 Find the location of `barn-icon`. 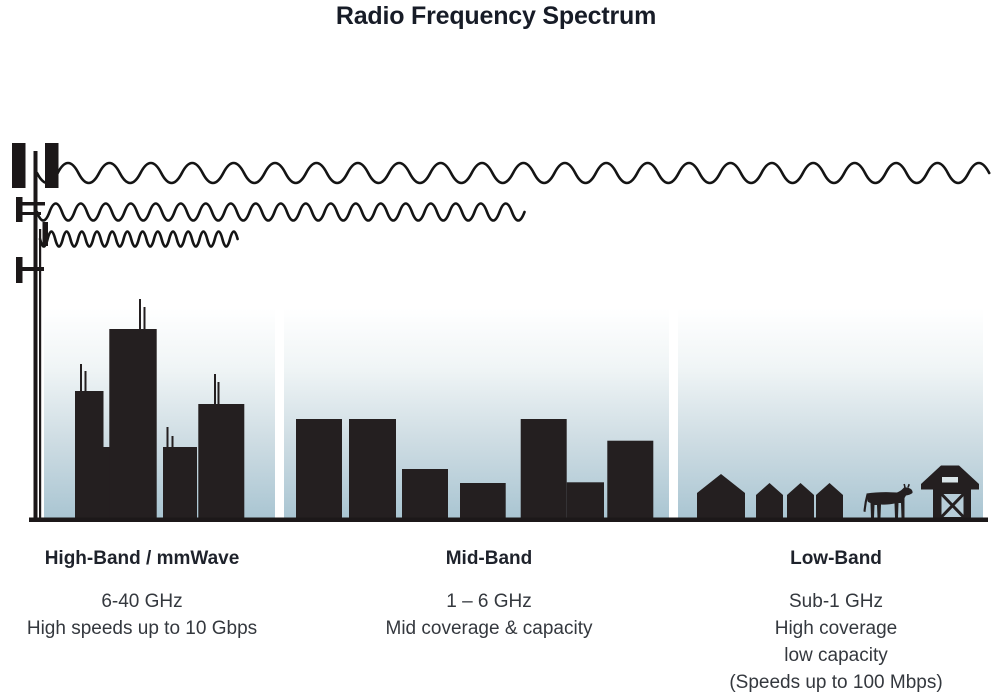

barn-icon is located at coordinates (950, 492).